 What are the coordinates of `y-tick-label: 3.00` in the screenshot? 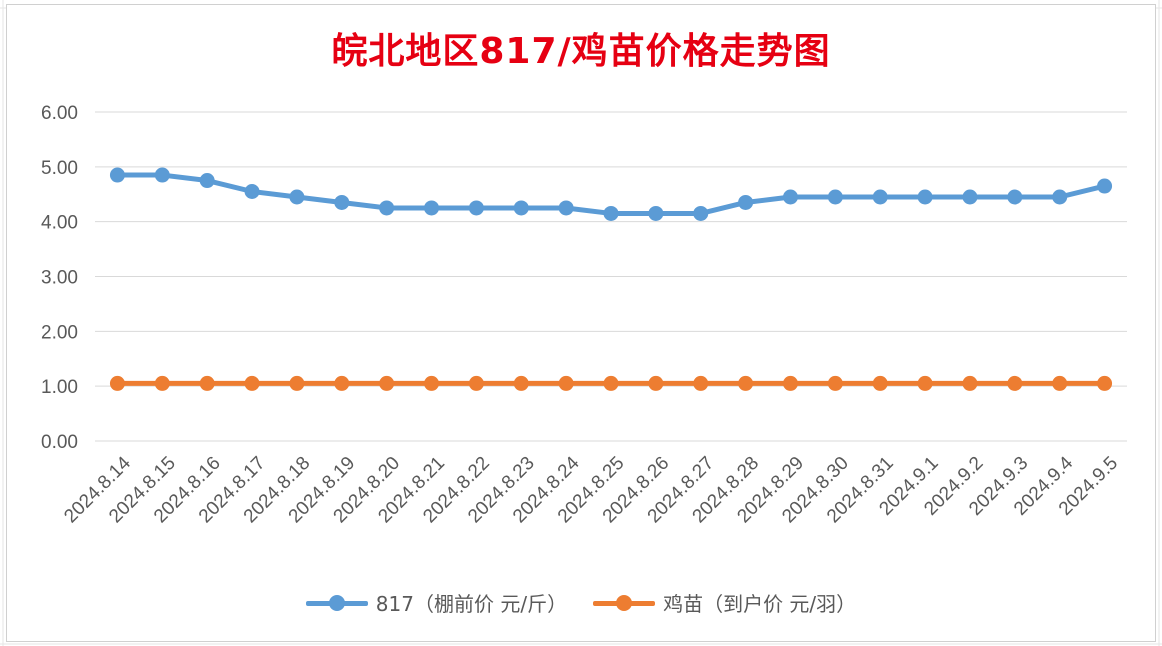 It's located at (59, 278).